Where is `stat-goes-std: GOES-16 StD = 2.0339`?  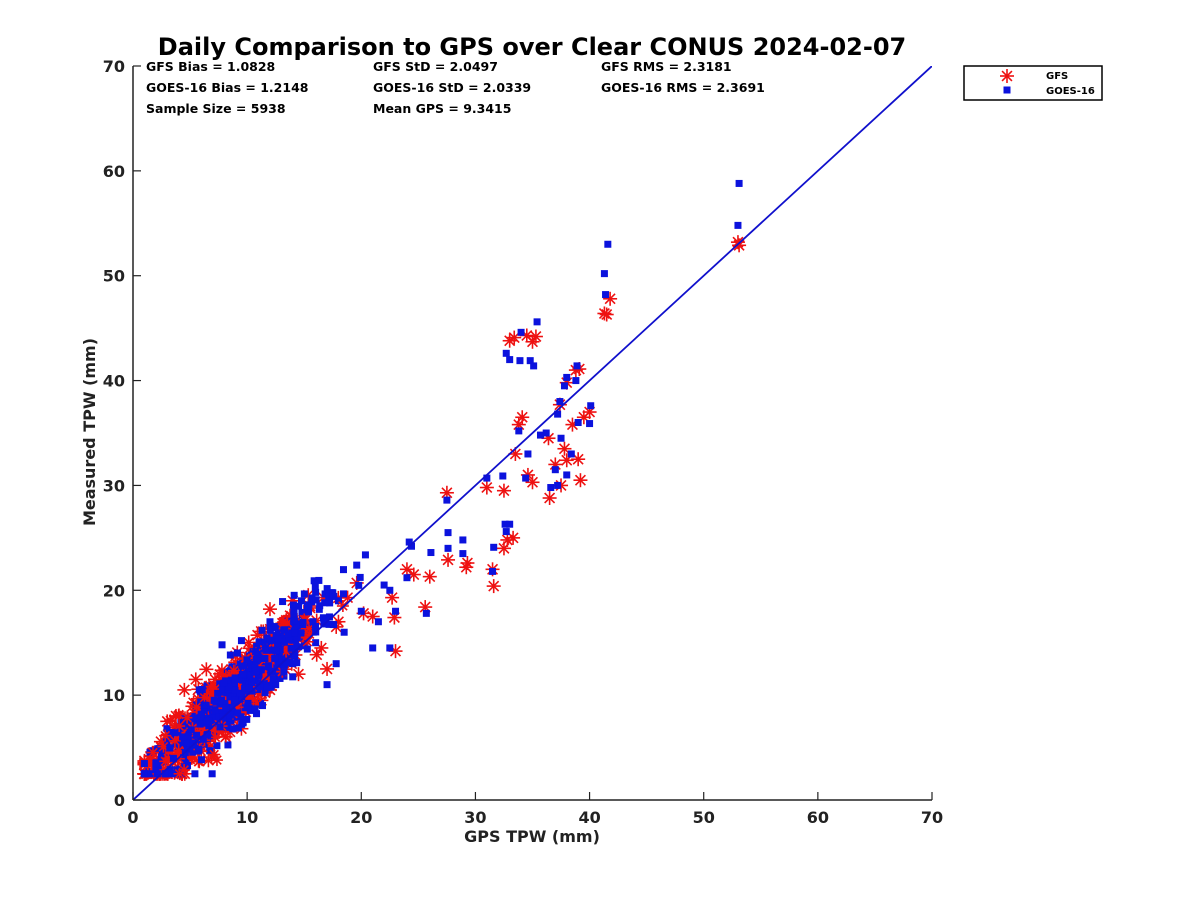
stat-goes-std: GOES-16 StD = 2.0339 is located at coordinates (452, 87).